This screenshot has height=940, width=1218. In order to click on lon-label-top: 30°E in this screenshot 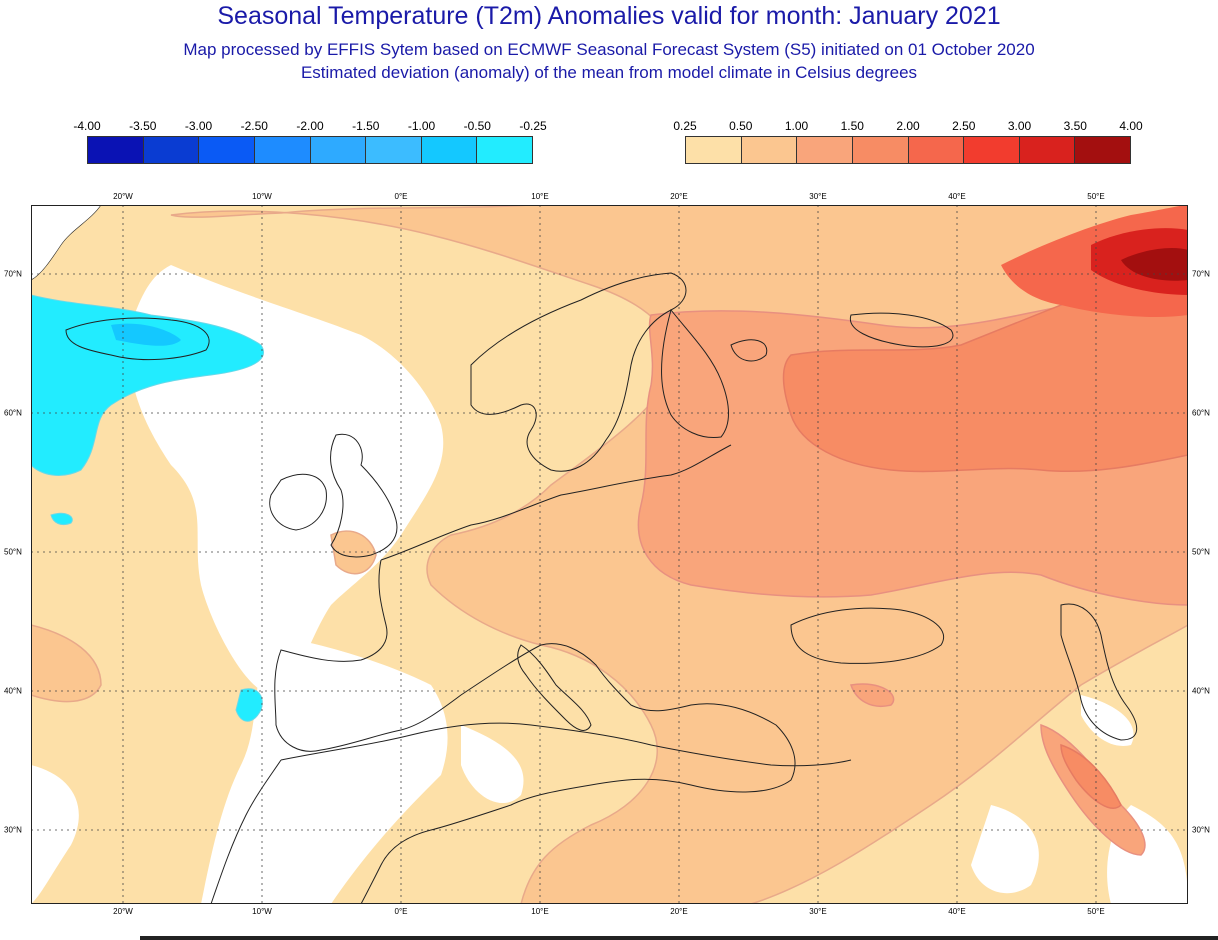, I will do `click(818, 196)`.